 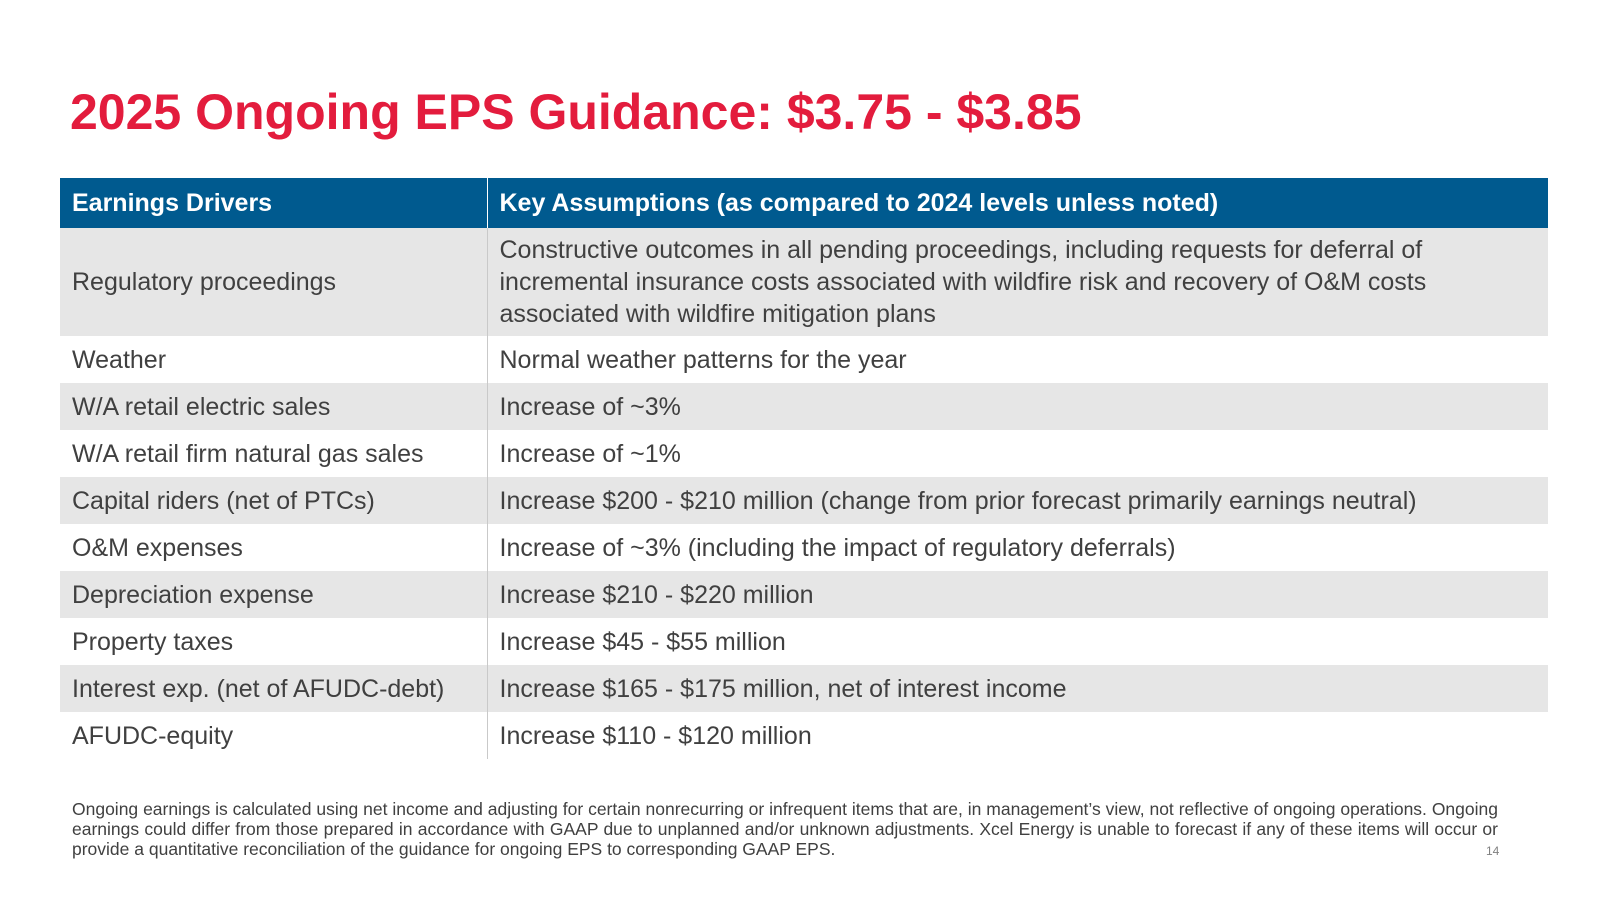 I want to click on driver-cell: Weather, so click(x=273, y=359).